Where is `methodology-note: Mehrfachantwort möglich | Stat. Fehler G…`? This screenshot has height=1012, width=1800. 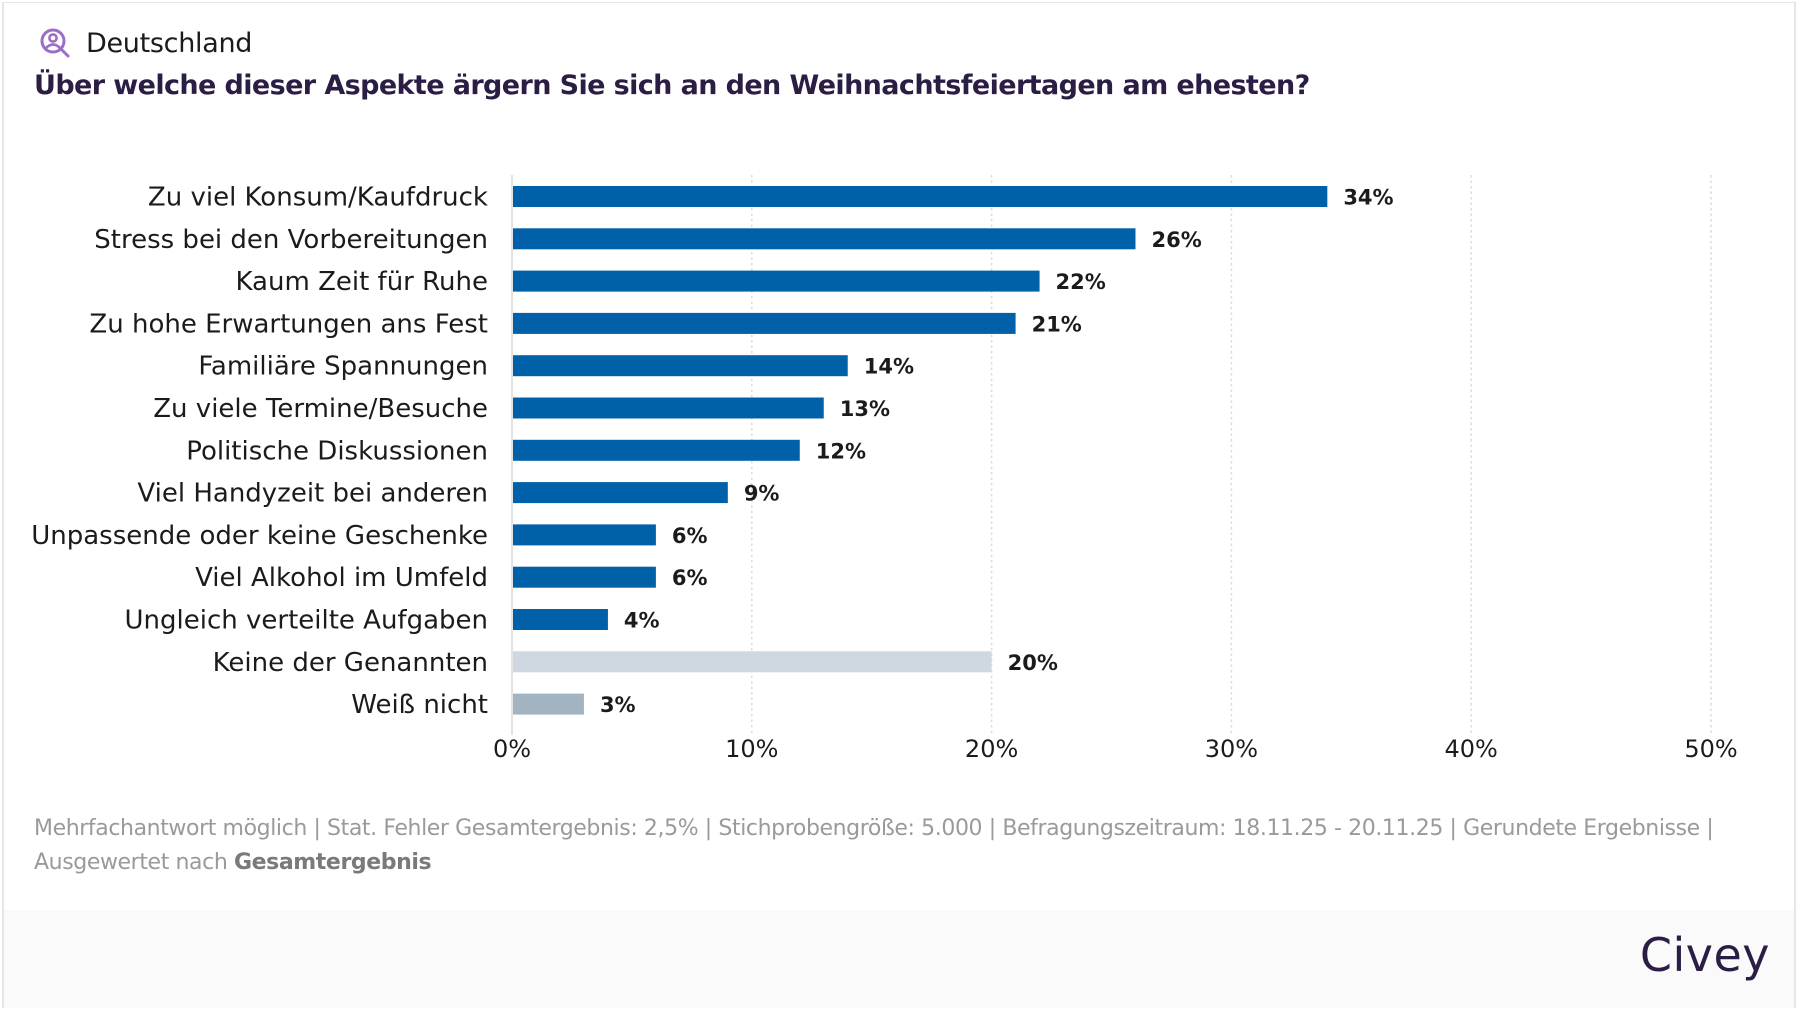 methodology-note: Mehrfachantwort möglich | Stat. Fehler G… is located at coordinates (894, 846).